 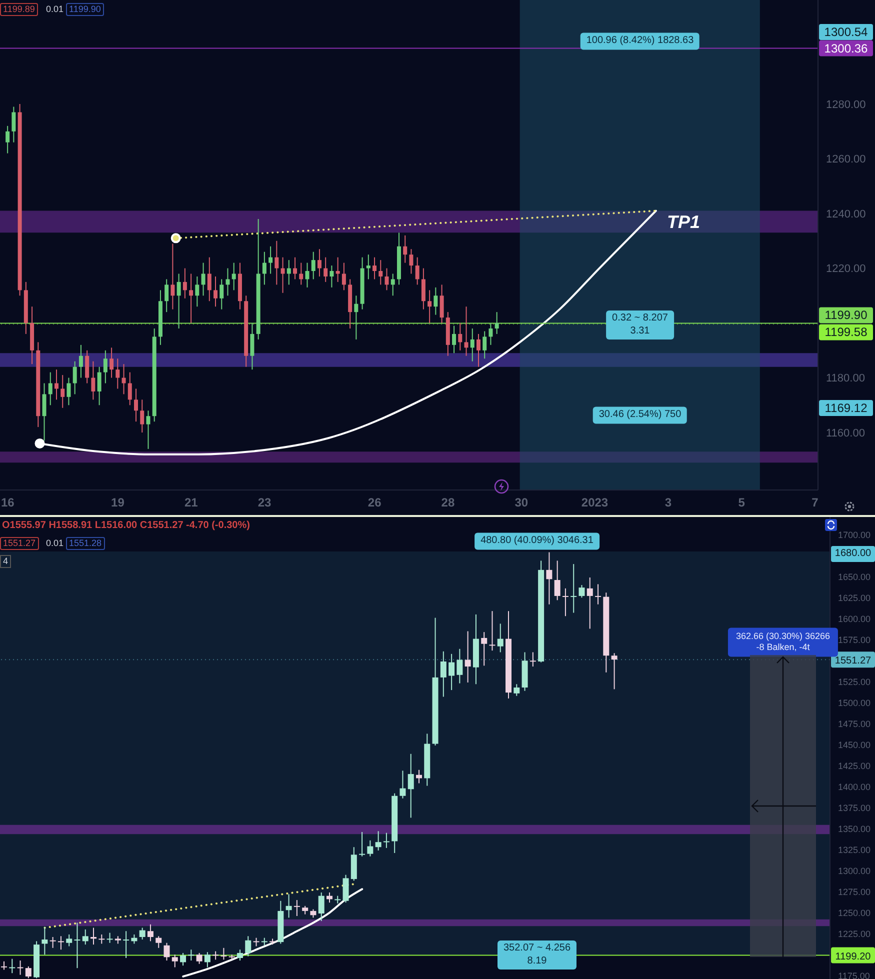 What do you see at coordinates (815, 503) in the screenshot?
I see `x-tick-label: 7` at bounding box center [815, 503].